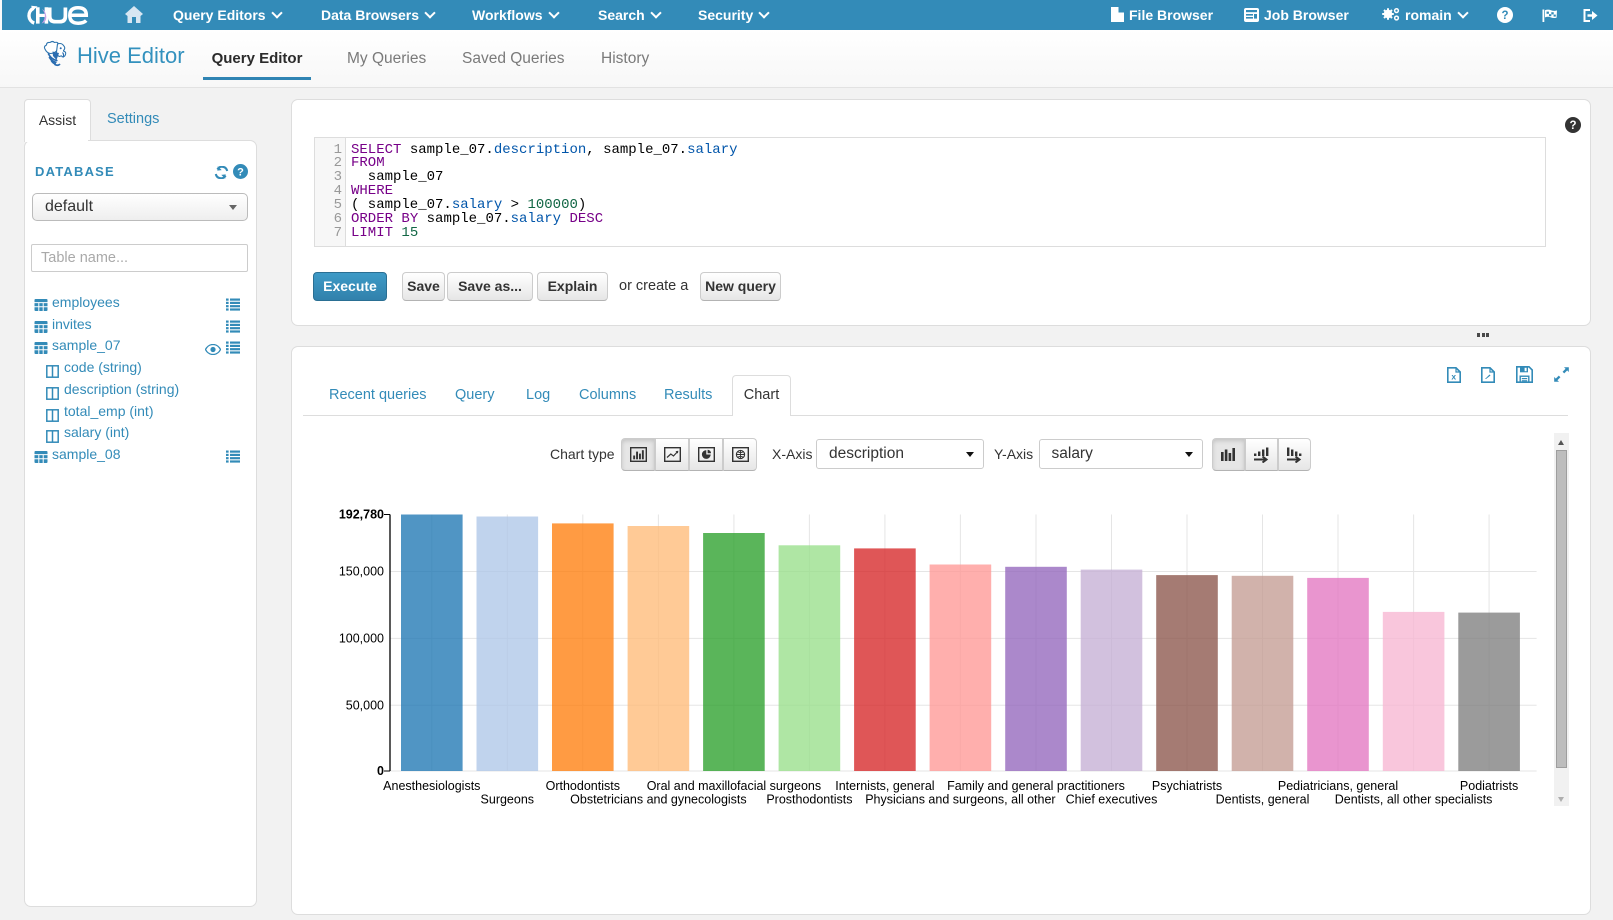 Image resolution: width=1613 pixels, height=920 pixels. I want to click on svg-text: 0, so click(380, 771).